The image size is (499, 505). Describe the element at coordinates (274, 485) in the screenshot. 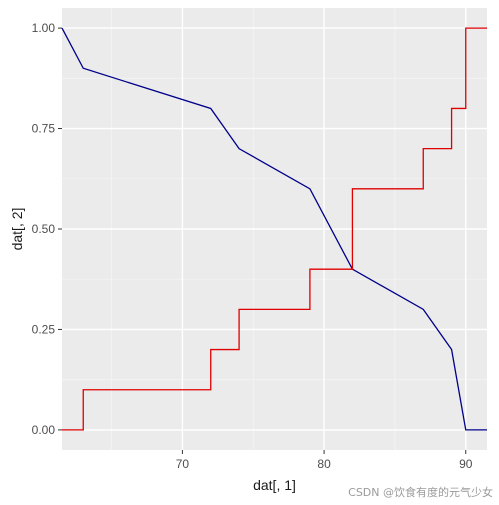

I see `x-axis-title: dat[, 1]` at that location.